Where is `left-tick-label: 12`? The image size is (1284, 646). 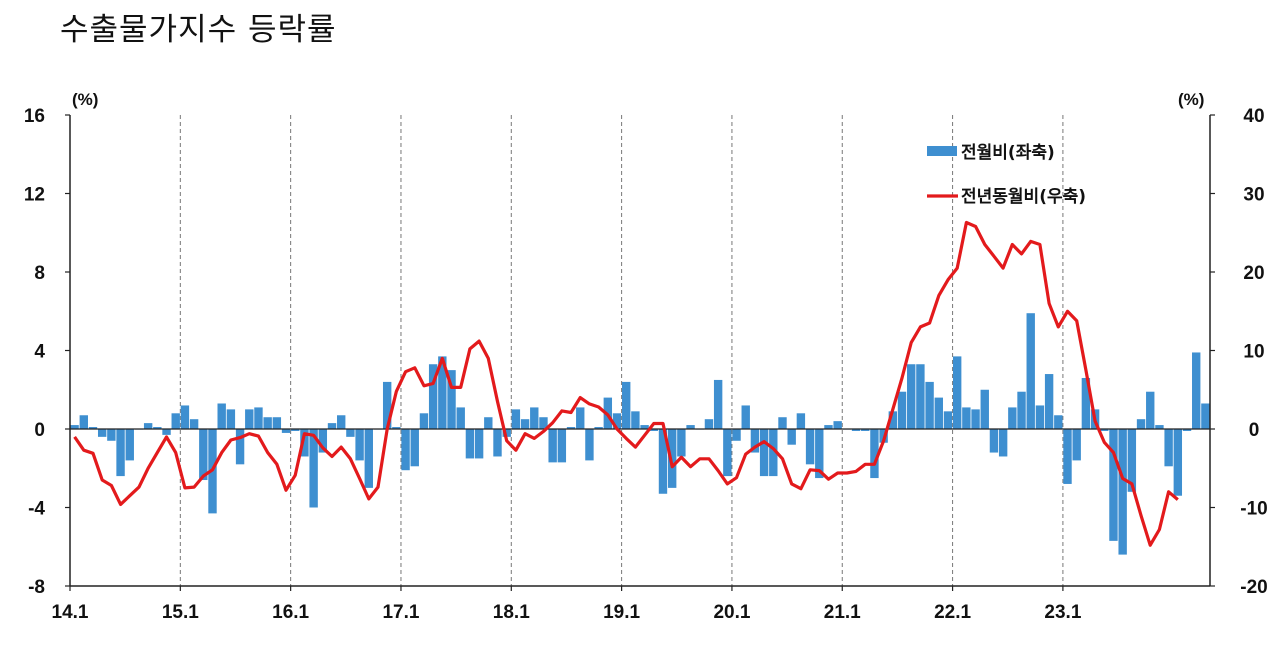 left-tick-label: 12 is located at coordinates (34, 195).